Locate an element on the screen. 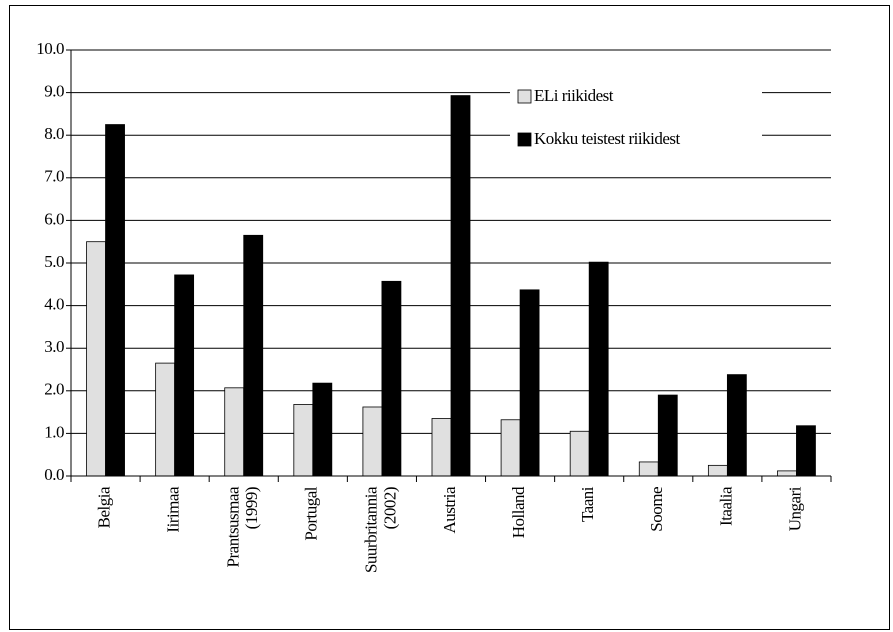  x-tick-label: Portugal is located at coordinates (311, 513).